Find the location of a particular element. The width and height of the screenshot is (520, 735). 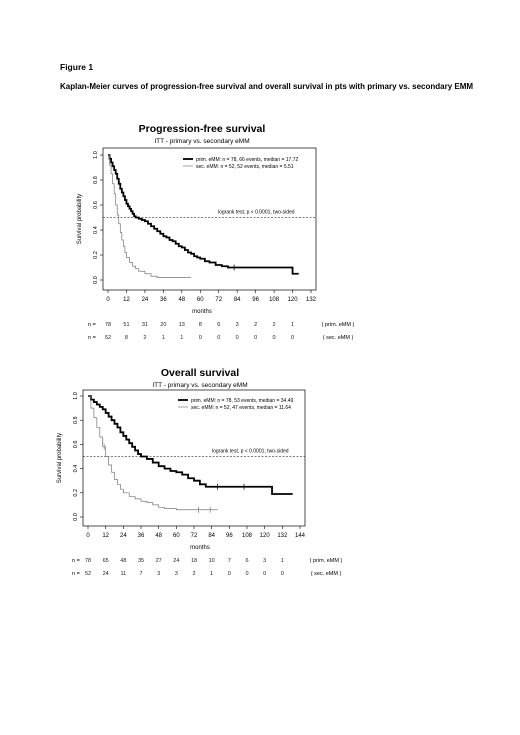

os-at-risk-value-0-10: 3 is located at coordinates (264, 561).